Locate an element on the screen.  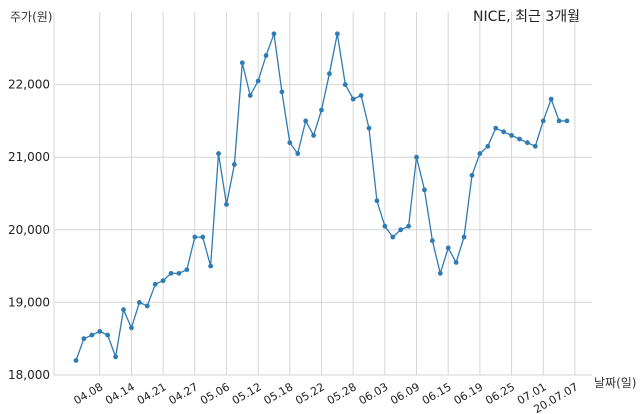
x-tick-label: 06.25 is located at coordinates (500, 393).